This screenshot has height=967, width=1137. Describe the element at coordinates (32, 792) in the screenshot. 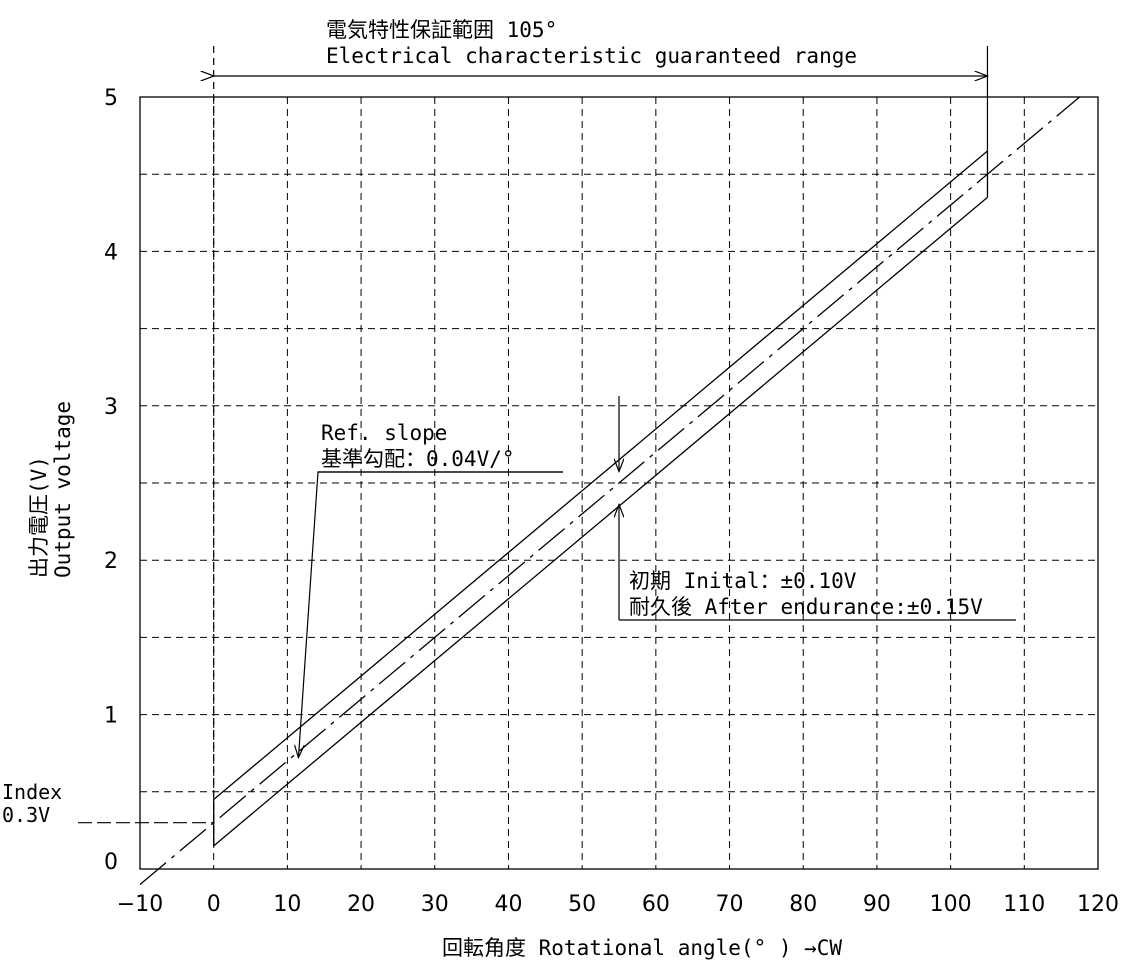

I see `index-label: Index` at that location.